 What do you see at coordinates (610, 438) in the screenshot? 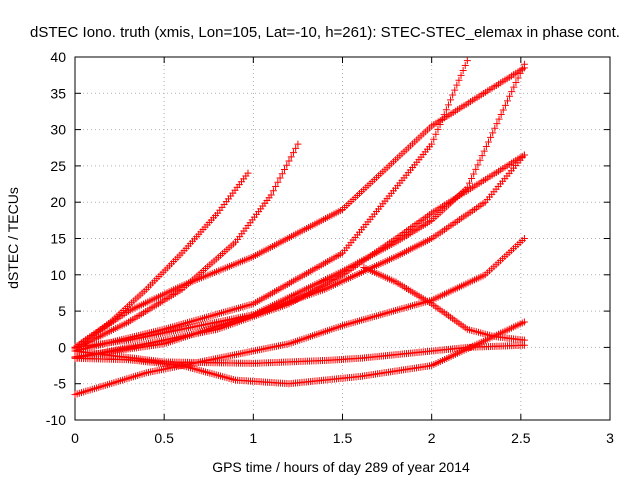
I see `x-tick-label: 3` at bounding box center [610, 438].